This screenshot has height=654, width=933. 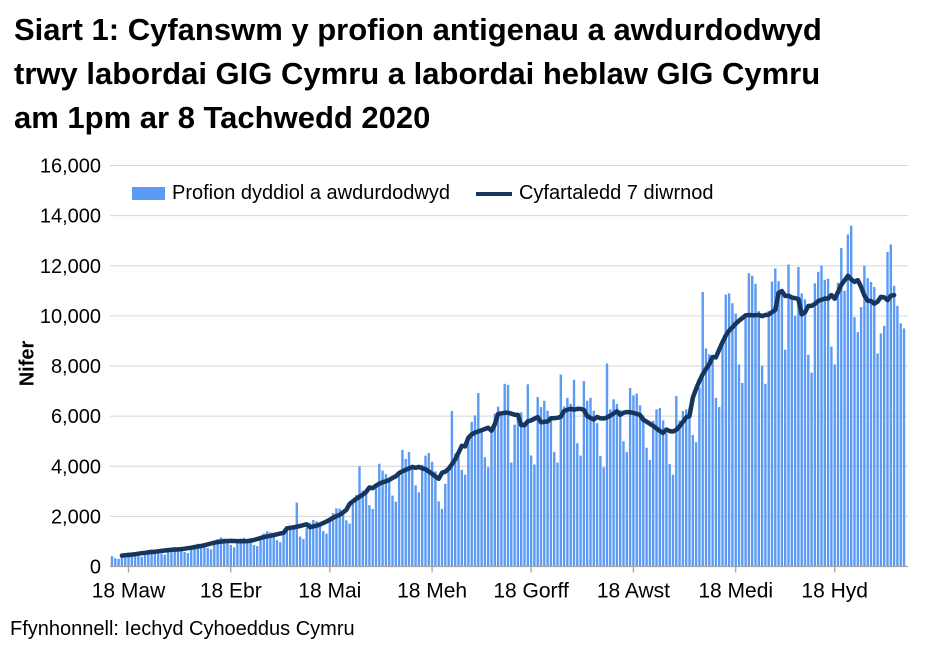 What do you see at coordinates (76, 367) in the screenshot?
I see `y-tick-label: 8,000` at bounding box center [76, 367].